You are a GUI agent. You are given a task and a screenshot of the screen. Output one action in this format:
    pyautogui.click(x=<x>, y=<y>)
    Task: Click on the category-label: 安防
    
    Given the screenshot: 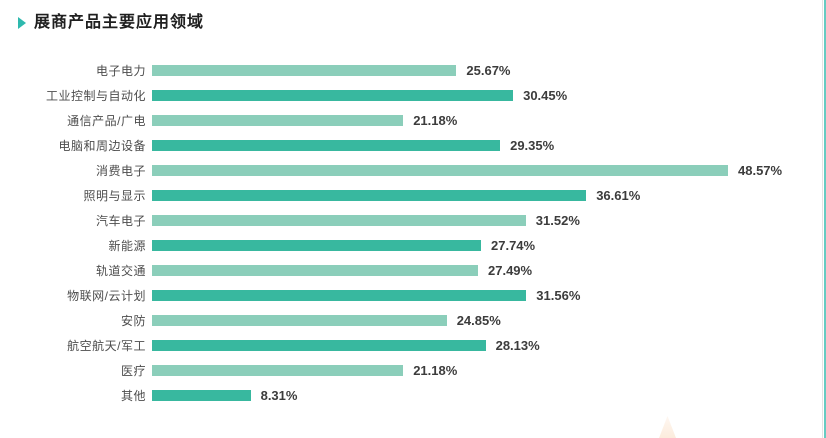 What is the action you would take?
    pyautogui.click(x=133, y=321)
    